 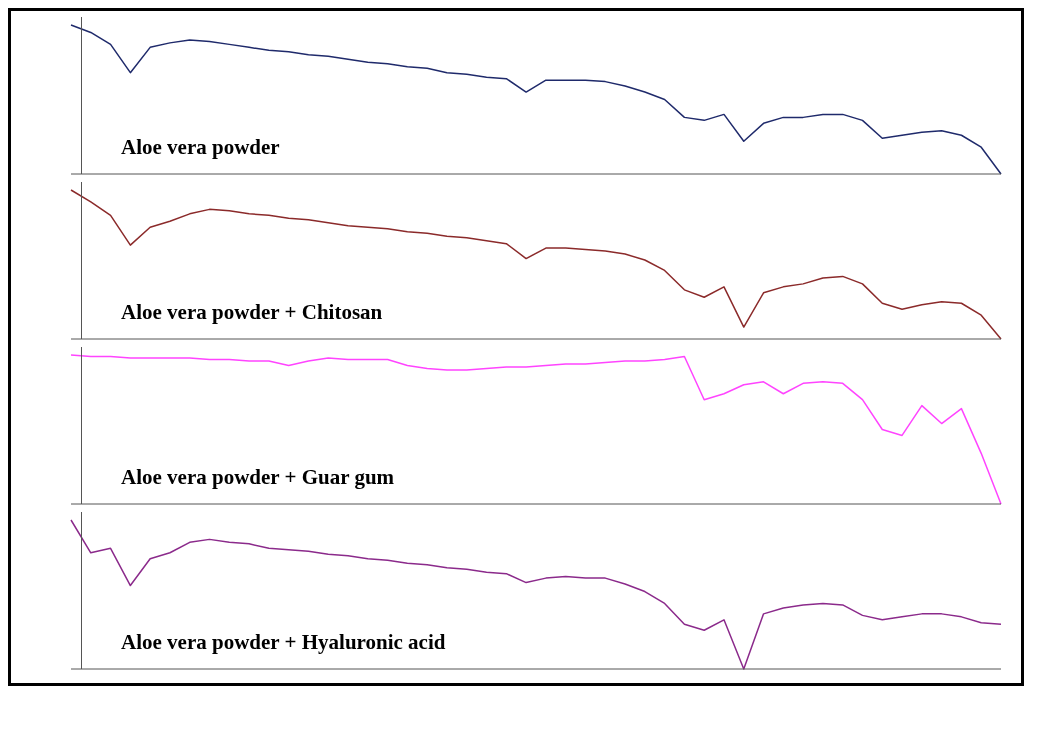 I want to click on text: Aloe vera powder + Hyaluronic acid, so click(x=283, y=642).